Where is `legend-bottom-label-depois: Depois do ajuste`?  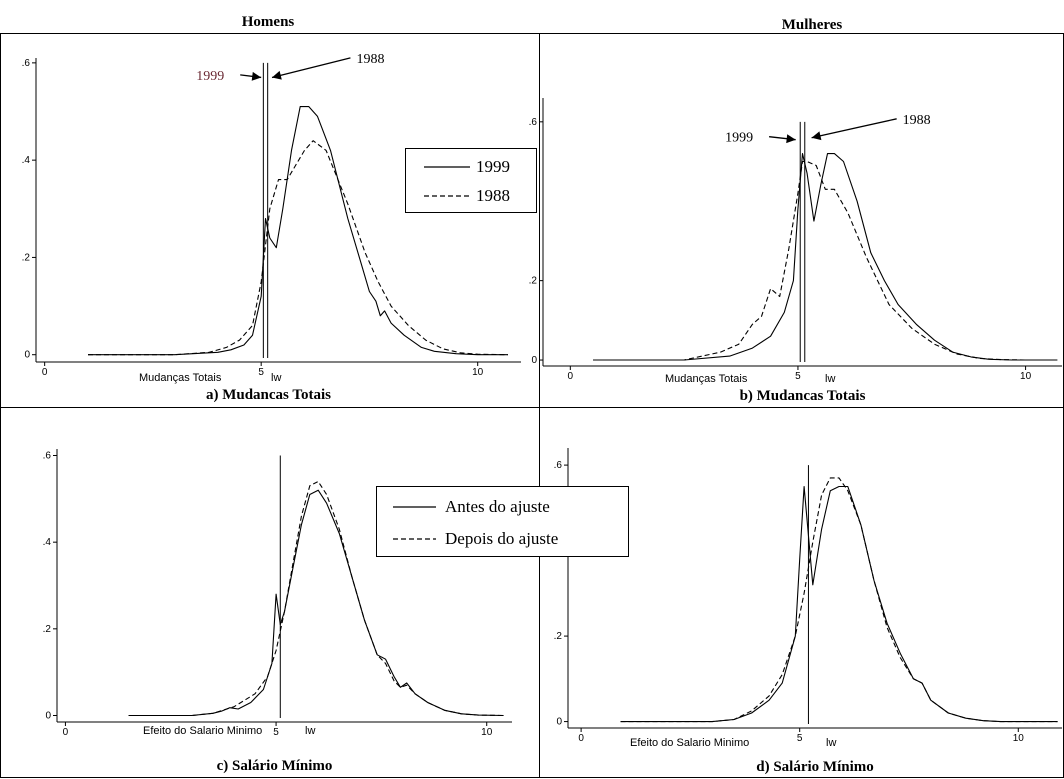 legend-bottom-label-depois: Depois do ajuste is located at coordinates (501, 538).